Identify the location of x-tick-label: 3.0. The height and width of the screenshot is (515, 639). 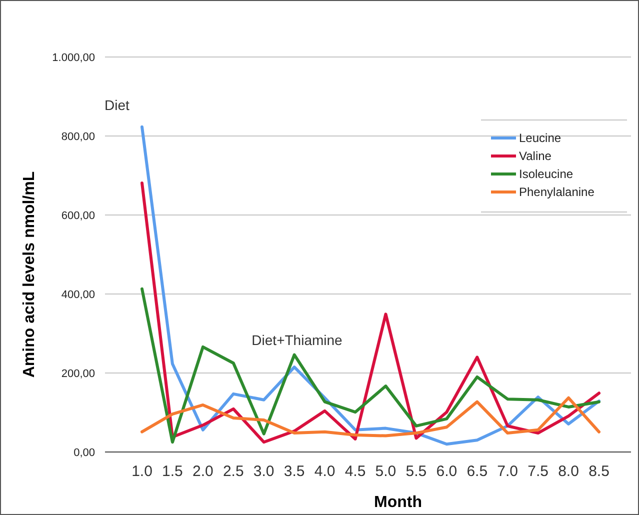
(263, 471).